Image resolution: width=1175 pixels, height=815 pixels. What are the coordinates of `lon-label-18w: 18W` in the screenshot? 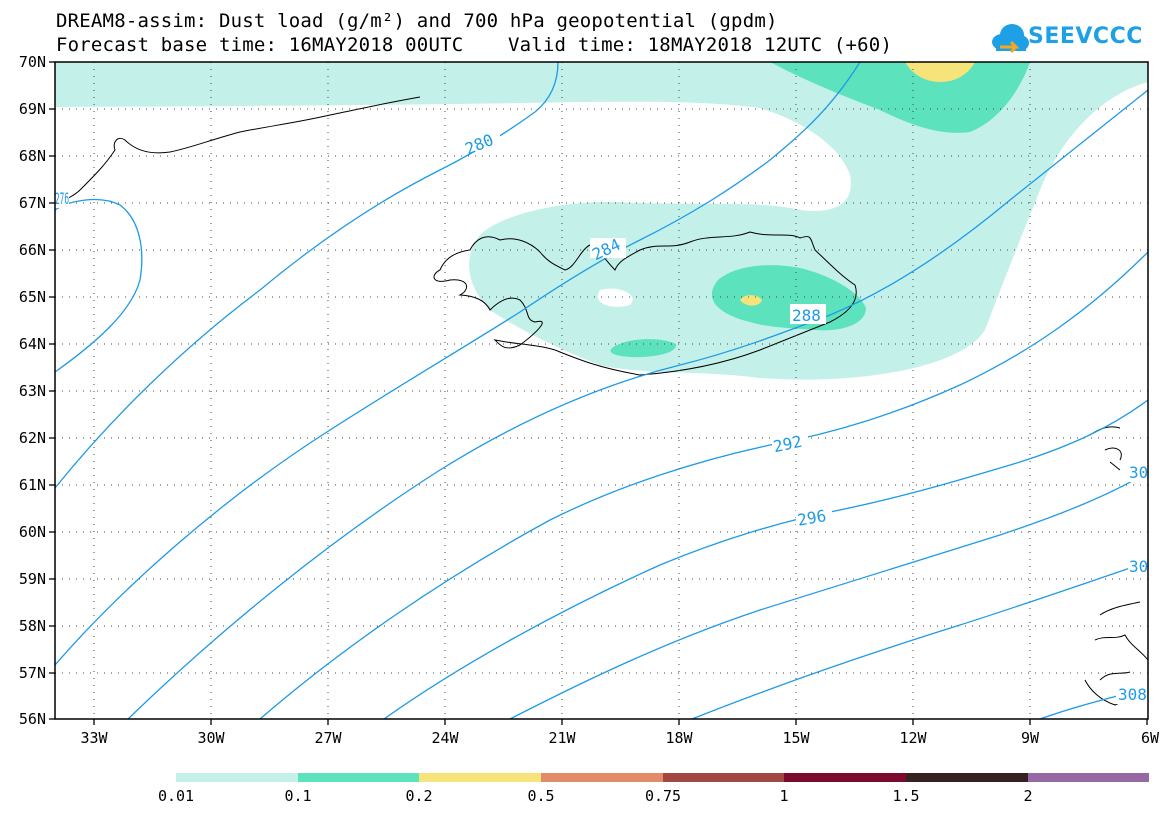 It's located at (679, 738).